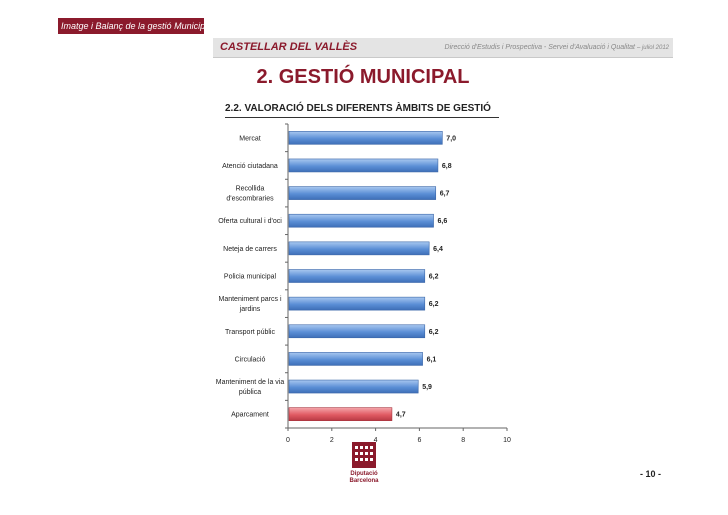 This screenshot has height=515, width=728. What do you see at coordinates (250, 382) in the screenshot?
I see `category-label-line: Manteniment de la via` at bounding box center [250, 382].